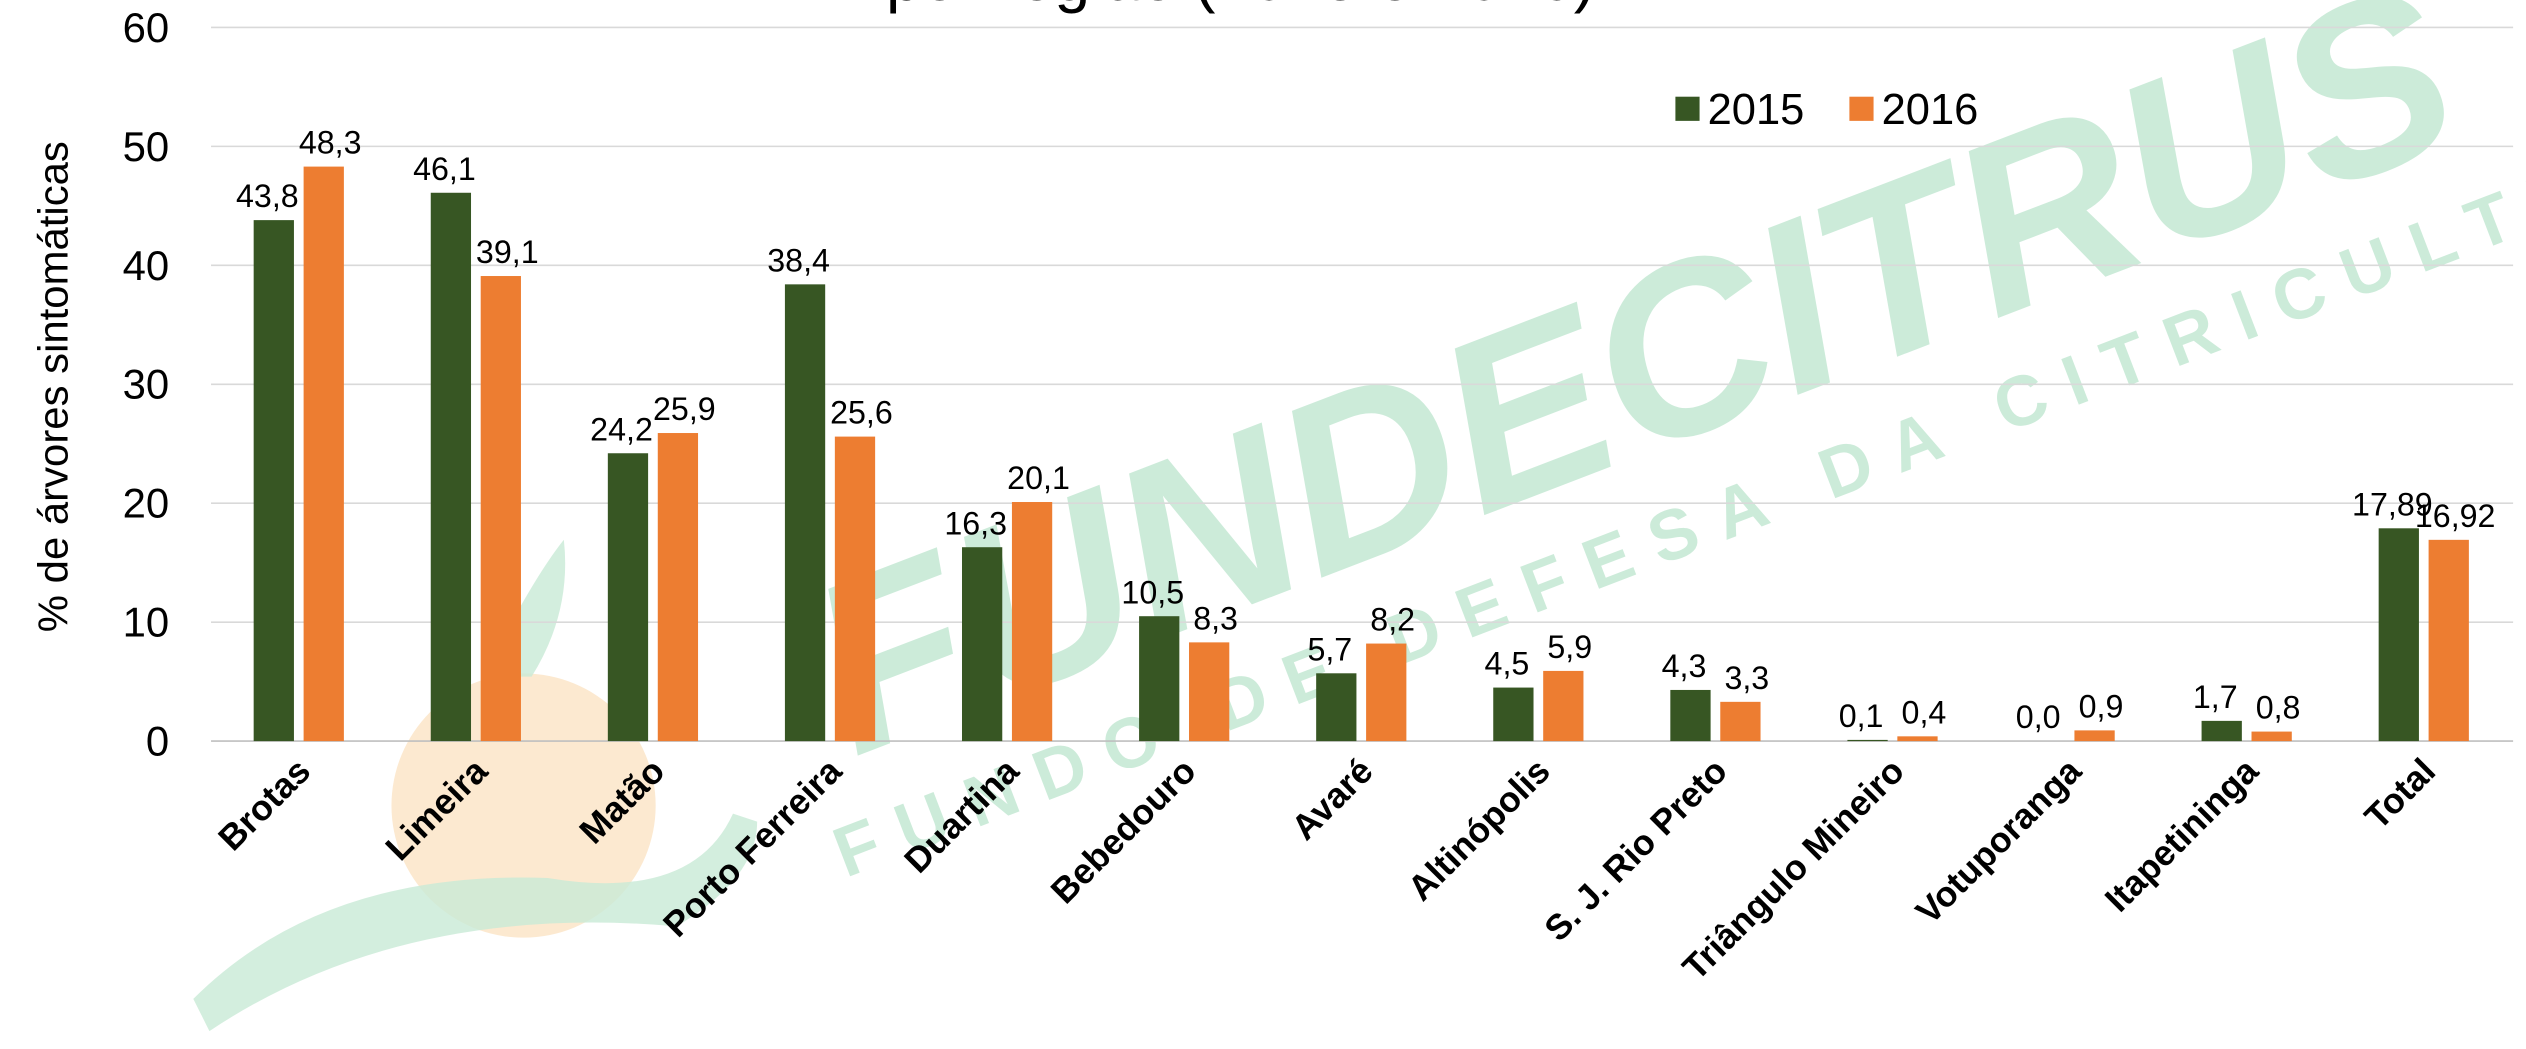 This screenshot has height=1049, width=2526. I want to click on value-label: 38,4, so click(798, 260).